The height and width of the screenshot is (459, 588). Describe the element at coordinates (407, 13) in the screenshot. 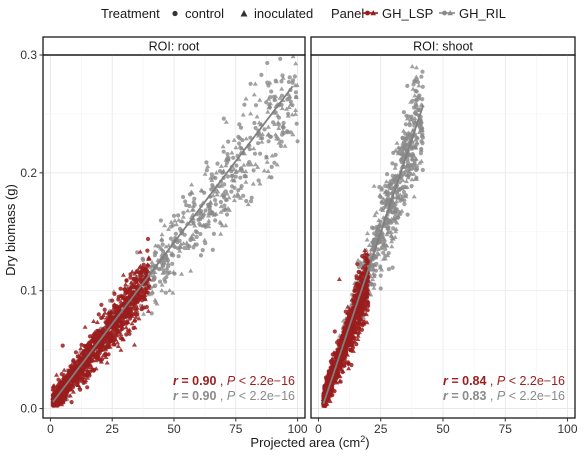

I see `legend-lsp-label: GH_LSP` at that location.